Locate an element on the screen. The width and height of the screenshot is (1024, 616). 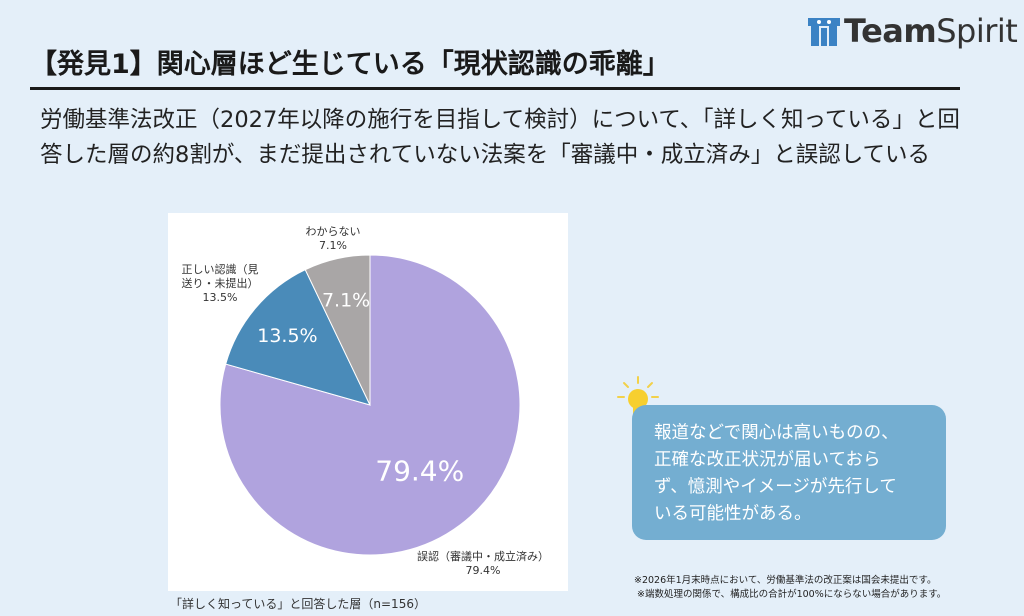
label-misperception-value: 79.4% is located at coordinates (483, 570).